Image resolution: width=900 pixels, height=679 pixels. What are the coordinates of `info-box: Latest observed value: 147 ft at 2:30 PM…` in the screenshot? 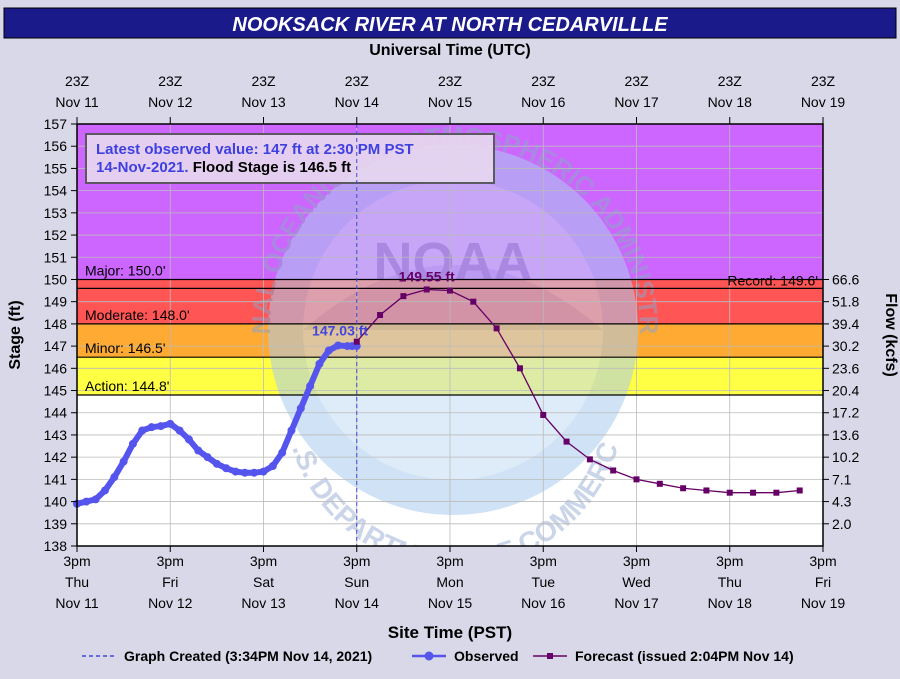 It's located at (290, 158).